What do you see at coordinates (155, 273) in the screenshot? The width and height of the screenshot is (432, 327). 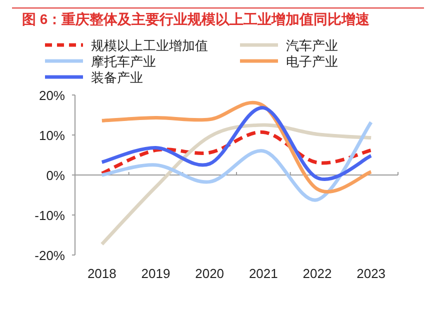 I see `x-tick-label: 2019` at bounding box center [155, 273].